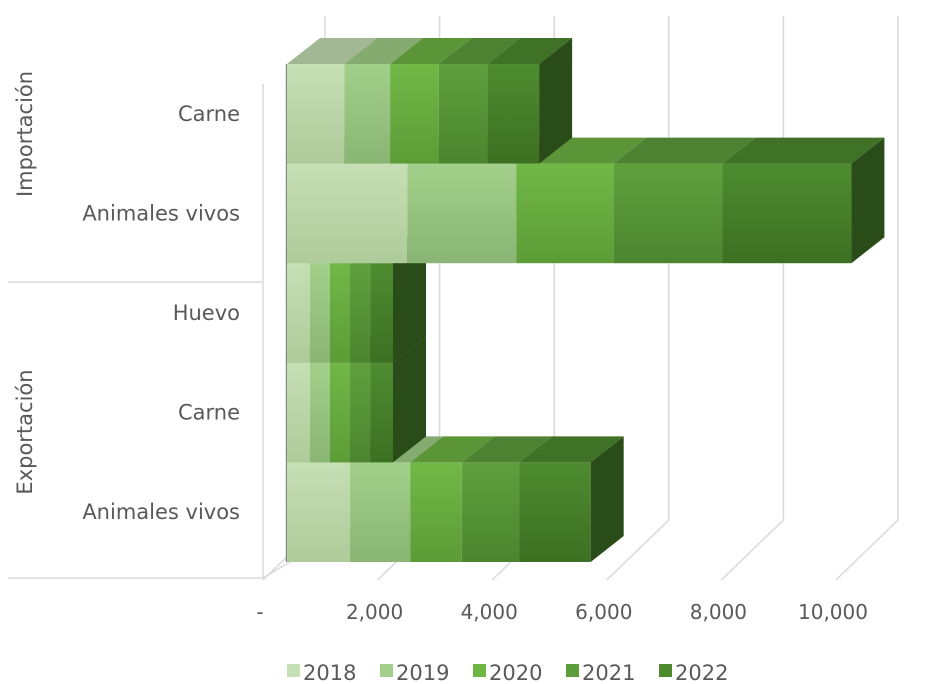 The width and height of the screenshot is (941, 684). I want to click on legend-label: 2018, so click(329, 672).